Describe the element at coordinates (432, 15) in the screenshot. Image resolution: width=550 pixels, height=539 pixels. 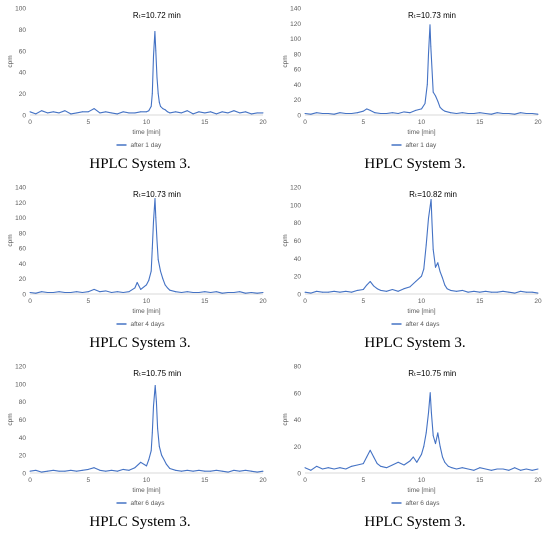
I see `rt-annotation: Rₜ=10.73 min` at that location.